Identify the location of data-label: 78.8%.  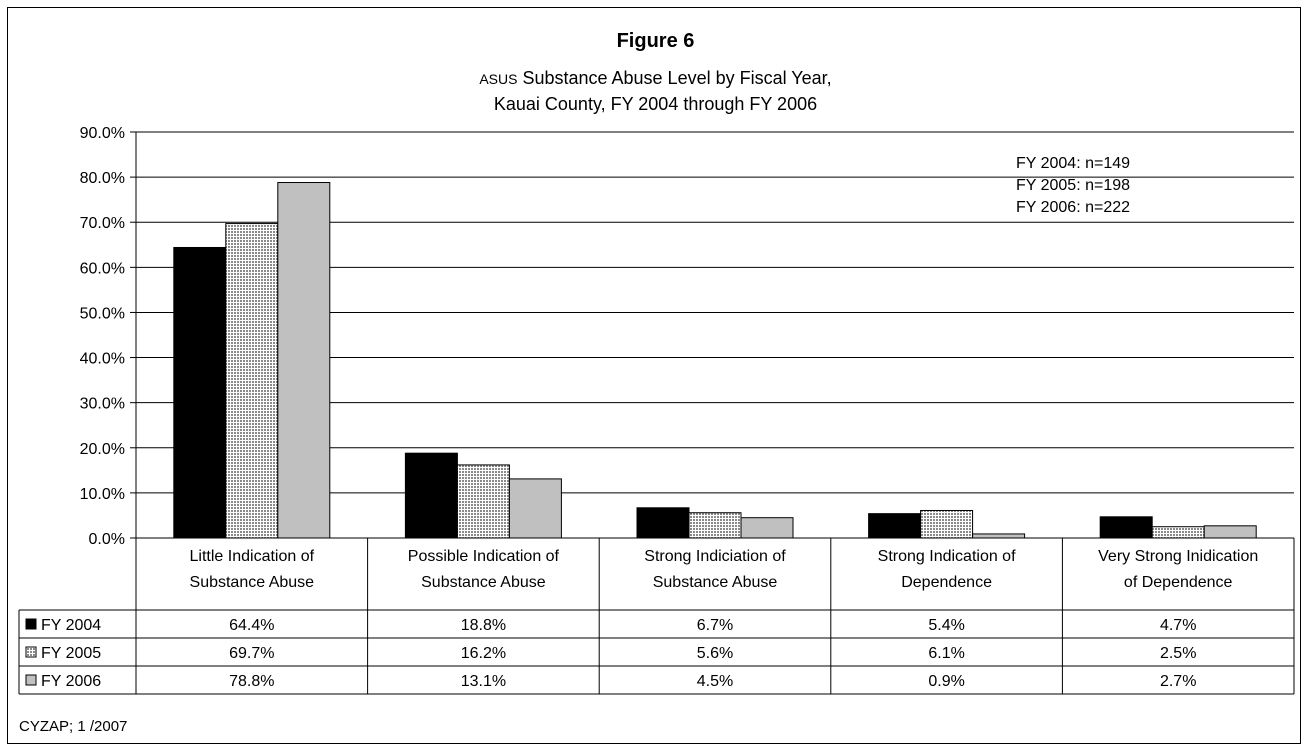
(251, 681).